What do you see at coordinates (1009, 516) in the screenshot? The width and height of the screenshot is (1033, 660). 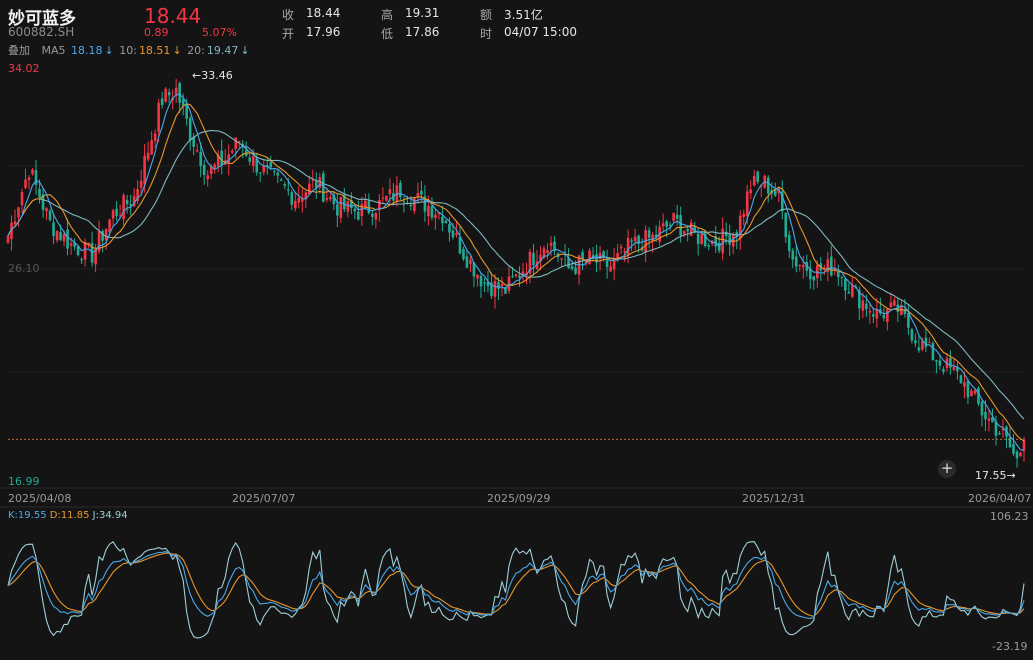 I see `kdj-max-label: 106.23` at bounding box center [1009, 516].